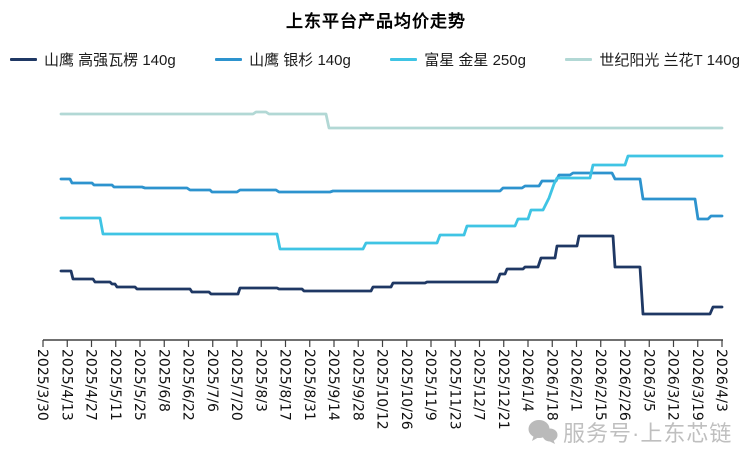  I want to click on legend-item-2: 富星 金星 250g, so click(458, 59).